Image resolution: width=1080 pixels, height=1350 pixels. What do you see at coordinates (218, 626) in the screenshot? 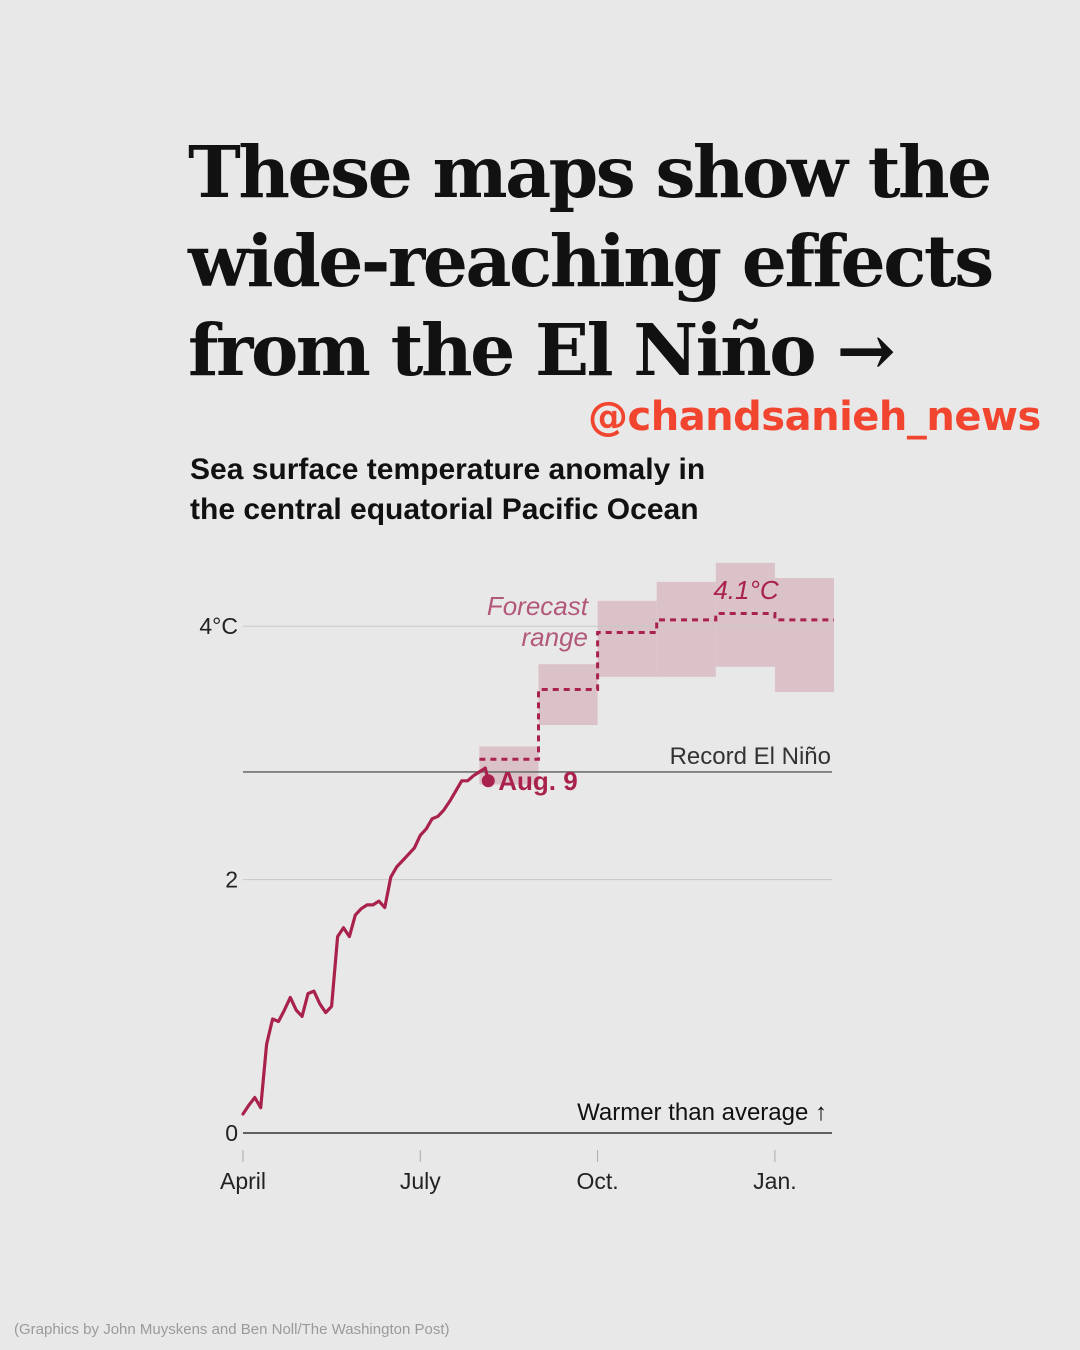
I see `y-tick-label: 4°C` at bounding box center [218, 626].